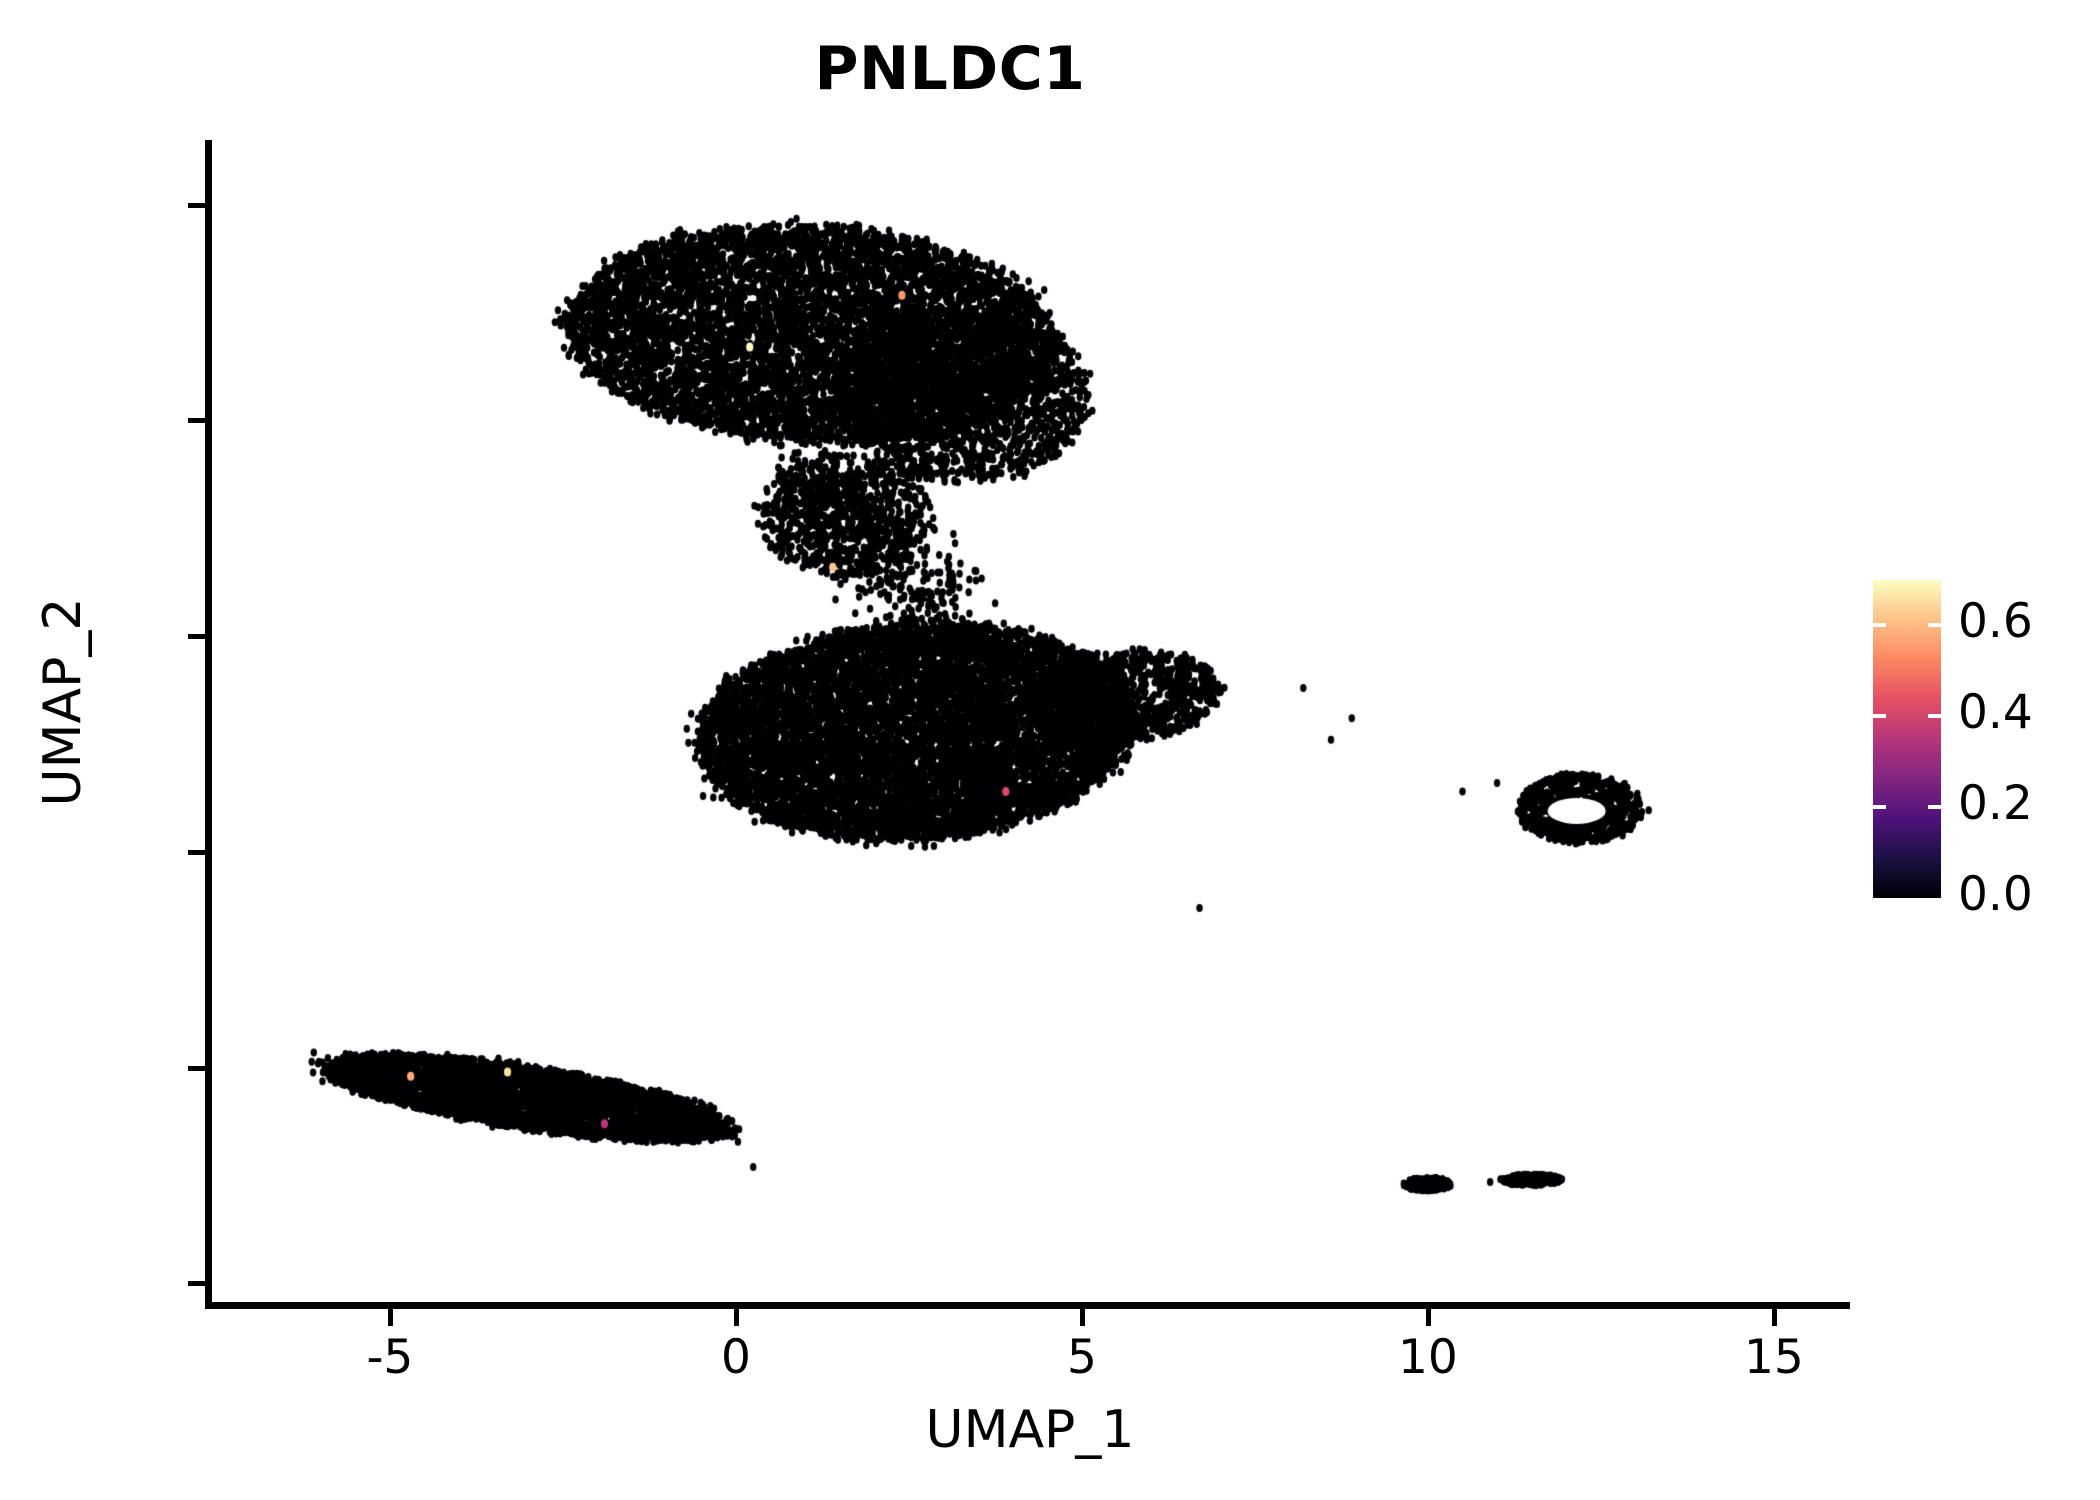 Image resolution: width=2100 pixels, height=1500 pixels. Describe the element at coordinates (390, 1317) in the screenshot. I see `x-tick--5` at that location.